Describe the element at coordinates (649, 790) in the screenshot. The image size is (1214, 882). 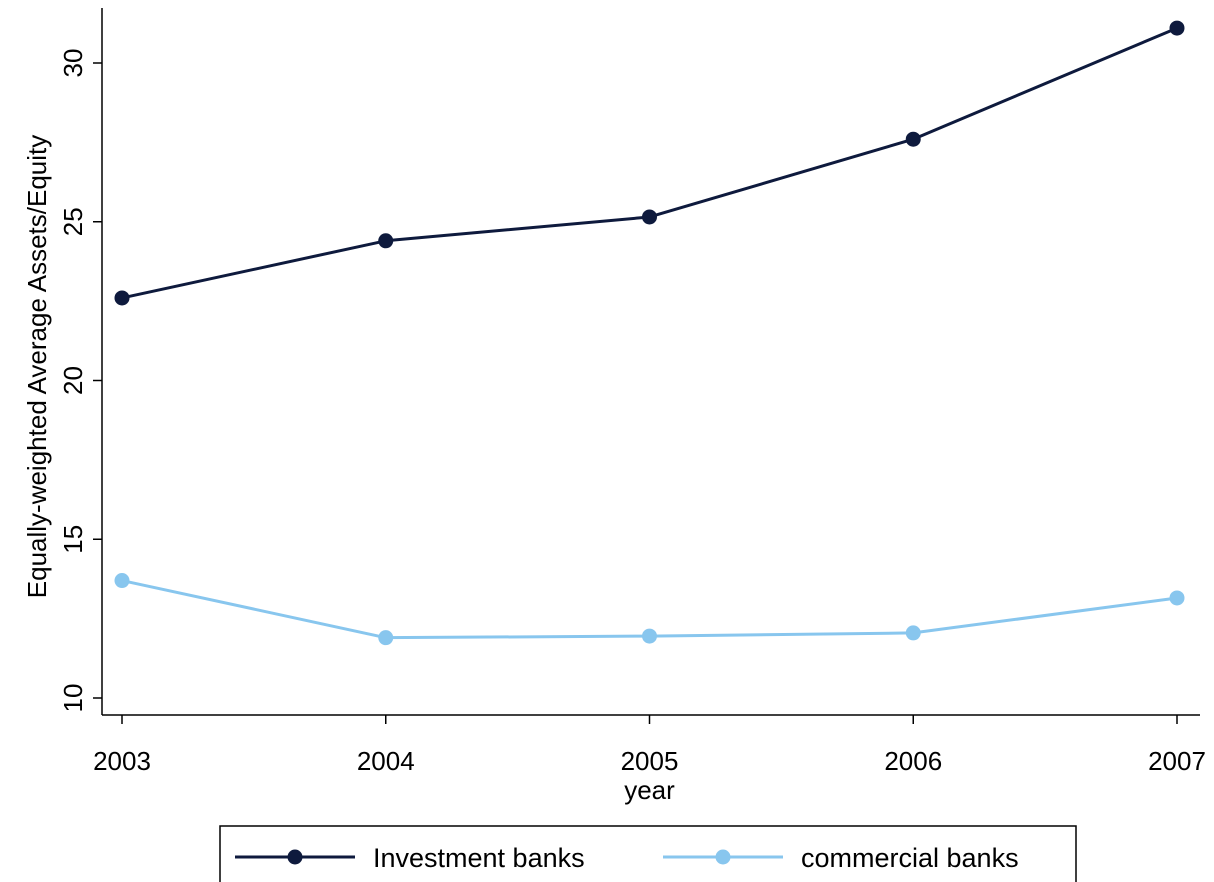
I see `x-axis-title: year` at that location.